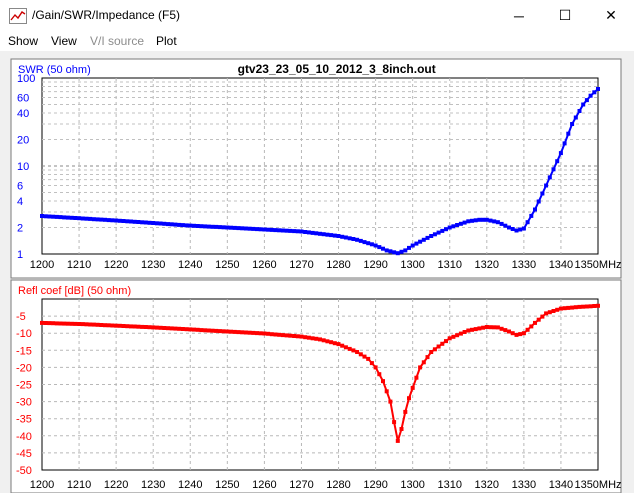 This screenshot has width=634, height=493. What do you see at coordinates (317, 15) in the screenshot?
I see `title-bar: /Gain/SWR/Impedance (F5) ─ ☐ ✕` at bounding box center [317, 15].